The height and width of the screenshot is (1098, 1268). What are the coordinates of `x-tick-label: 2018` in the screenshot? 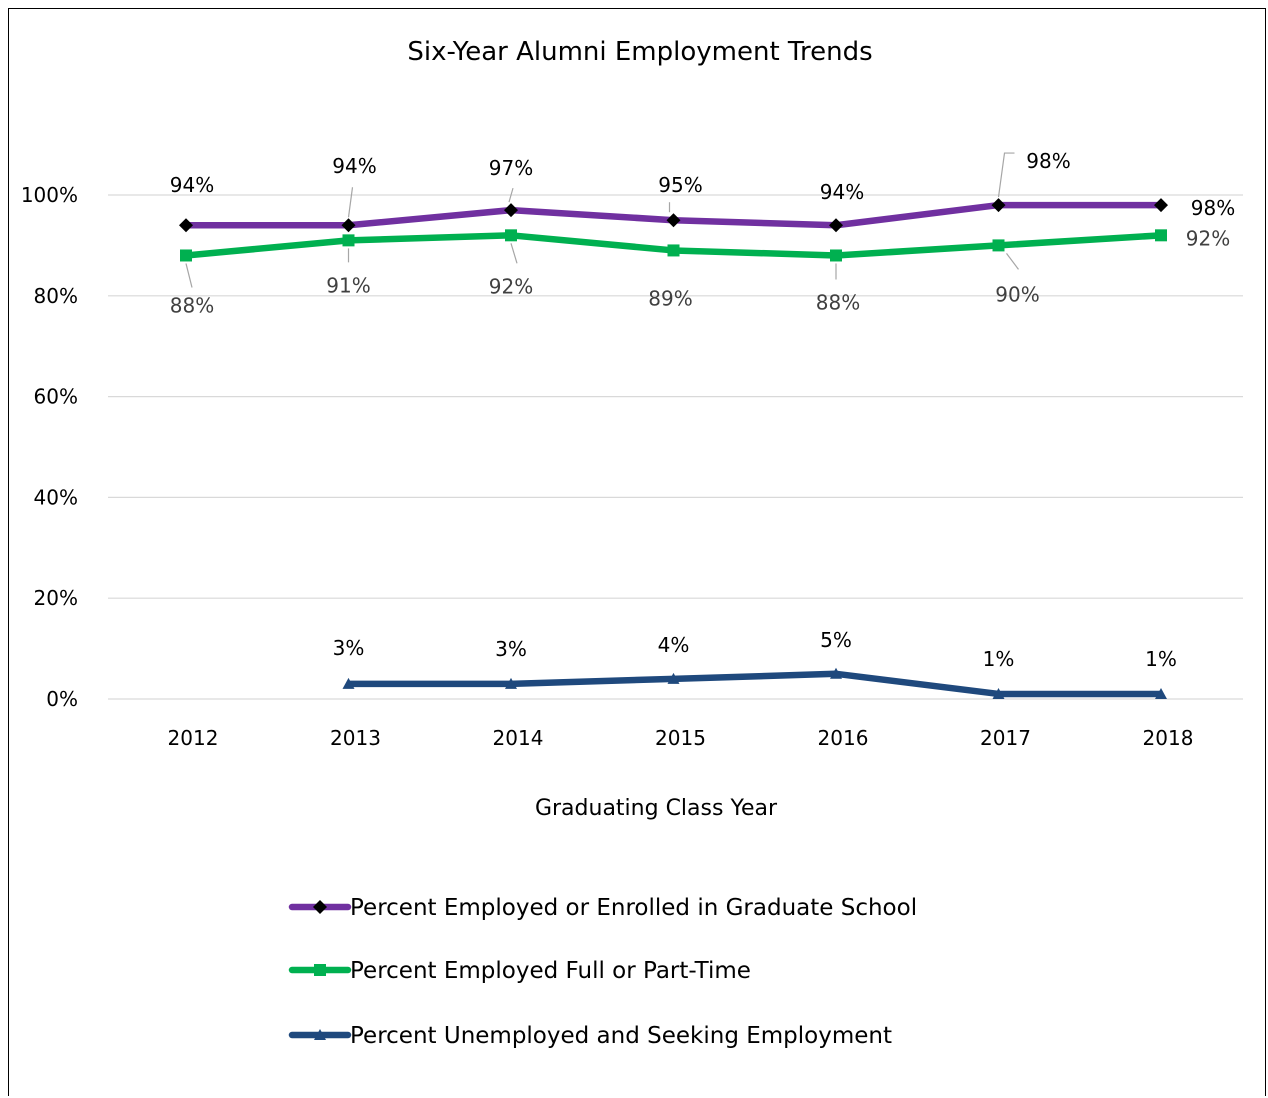 It's located at (1168, 738).